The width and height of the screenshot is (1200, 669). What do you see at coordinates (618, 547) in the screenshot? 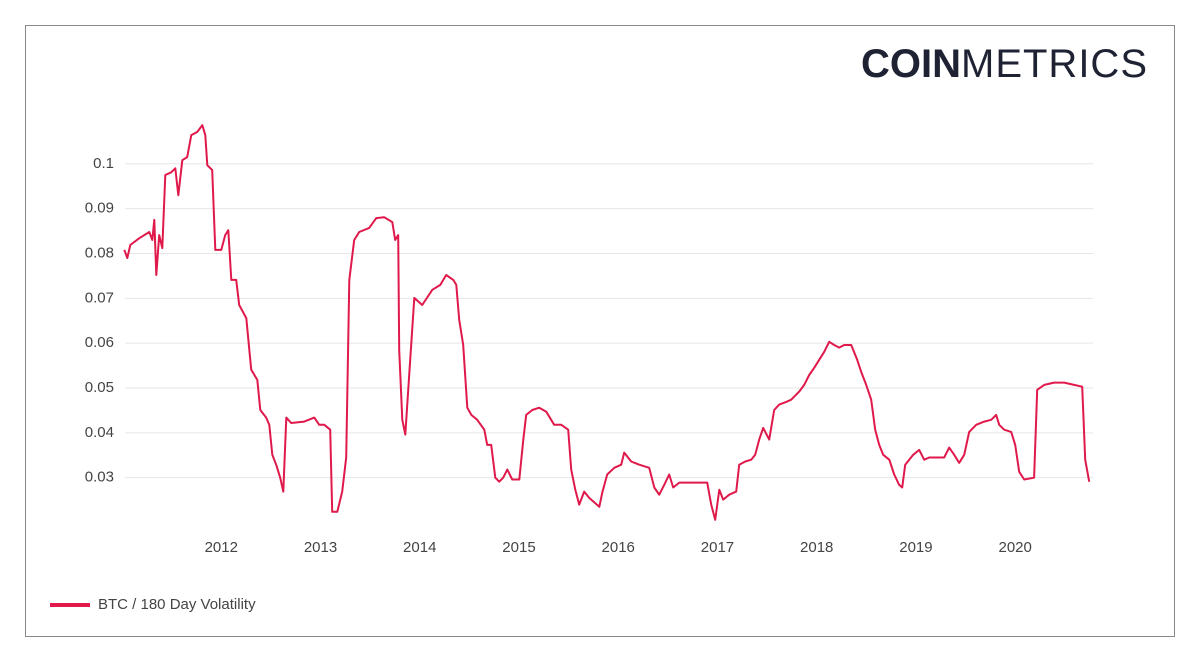
I see `x-tick-label: 2016` at bounding box center [618, 547].